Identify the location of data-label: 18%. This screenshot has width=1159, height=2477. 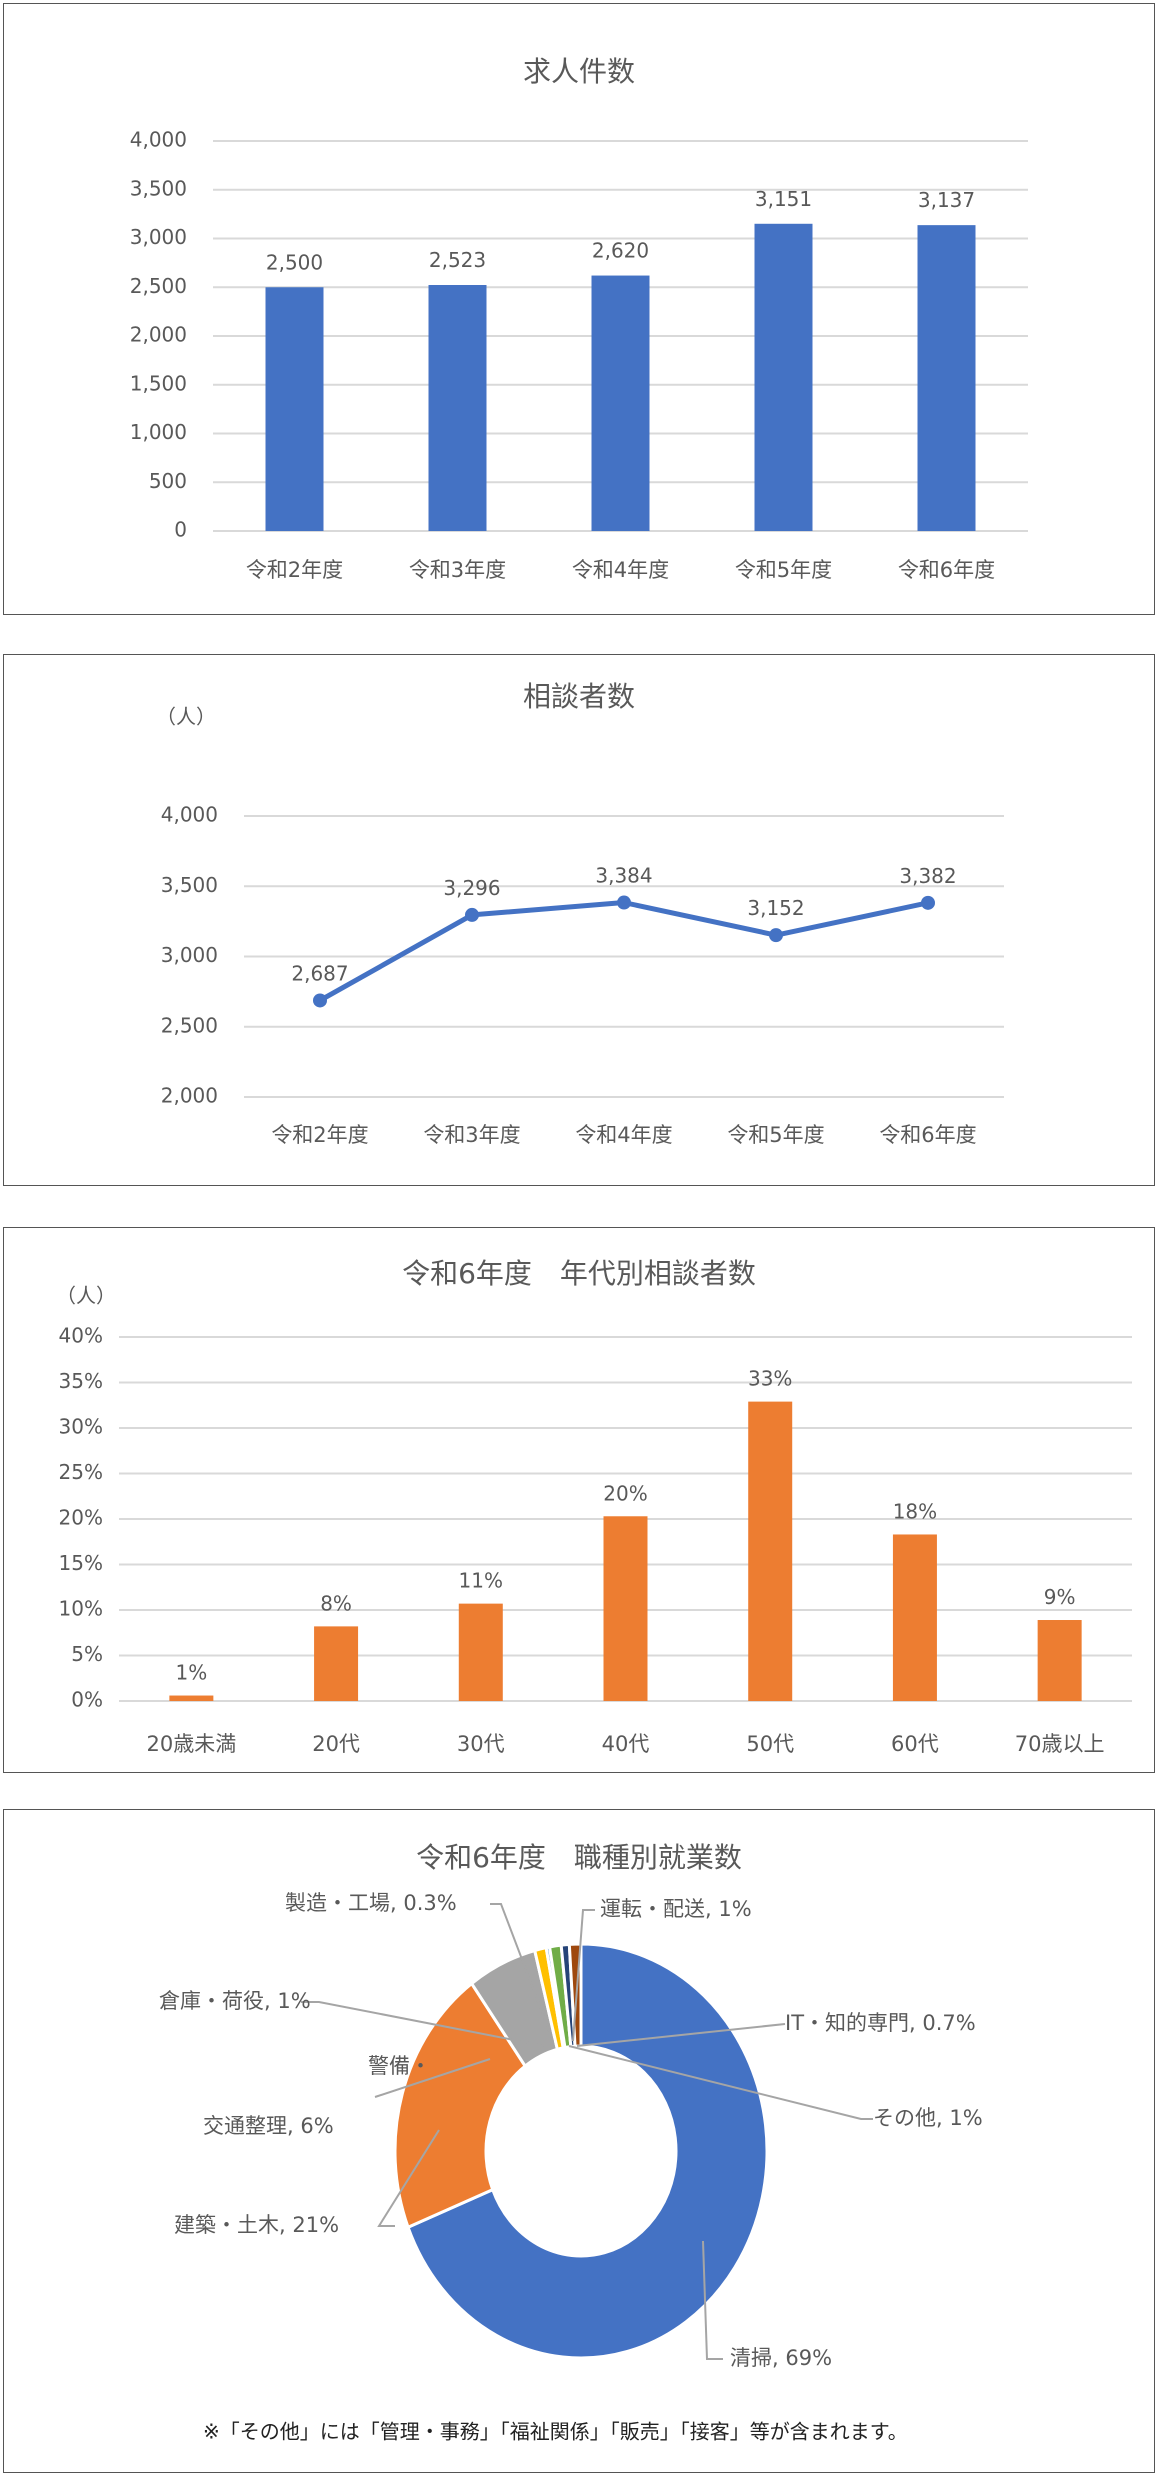
(915, 1511).